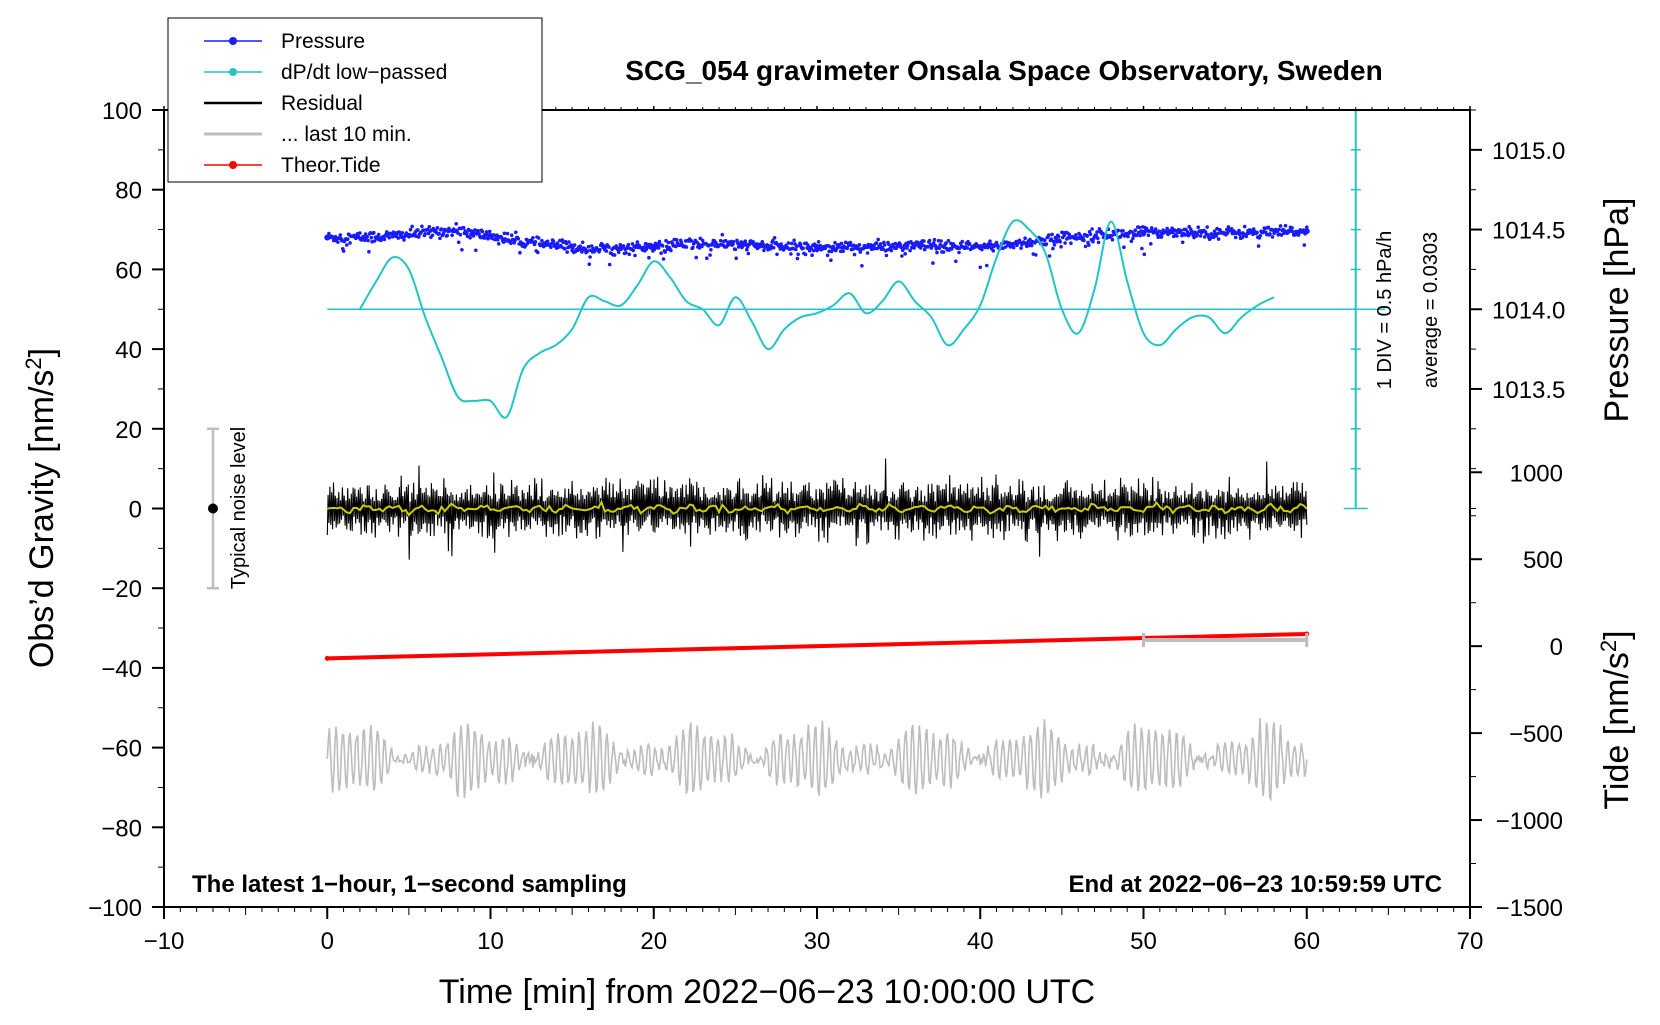 The height and width of the screenshot is (1025, 1660). What do you see at coordinates (1306, 941) in the screenshot?
I see `x-tick-label: 60` at bounding box center [1306, 941].